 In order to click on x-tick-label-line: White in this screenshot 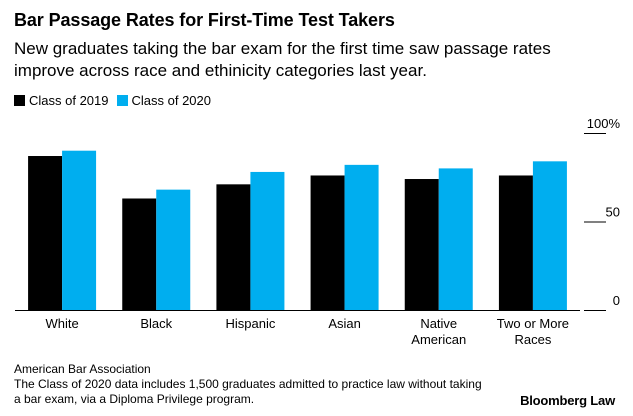, I will do `click(61, 323)`.